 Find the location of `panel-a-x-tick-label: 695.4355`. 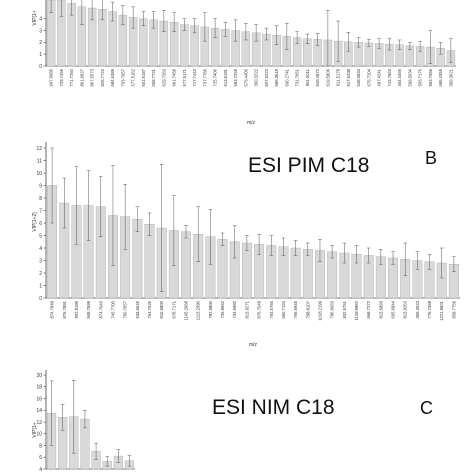

panel-a-x-tick-label: 695.4355 is located at coordinates (440, 77).